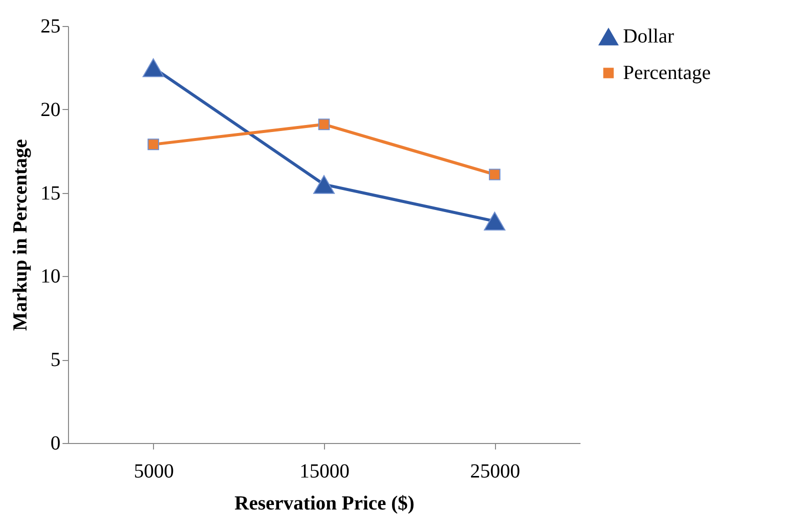 The width and height of the screenshot is (806, 520). What do you see at coordinates (154, 471) in the screenshot?
I see `x-tick-label: 5000` at bounding box center [154, 471].